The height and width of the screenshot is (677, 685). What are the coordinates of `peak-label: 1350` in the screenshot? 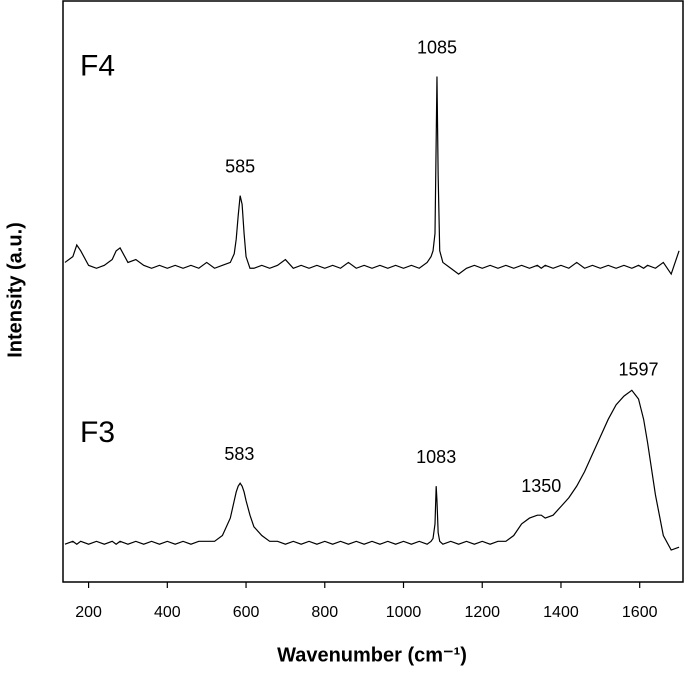 It's located at (541, 486).